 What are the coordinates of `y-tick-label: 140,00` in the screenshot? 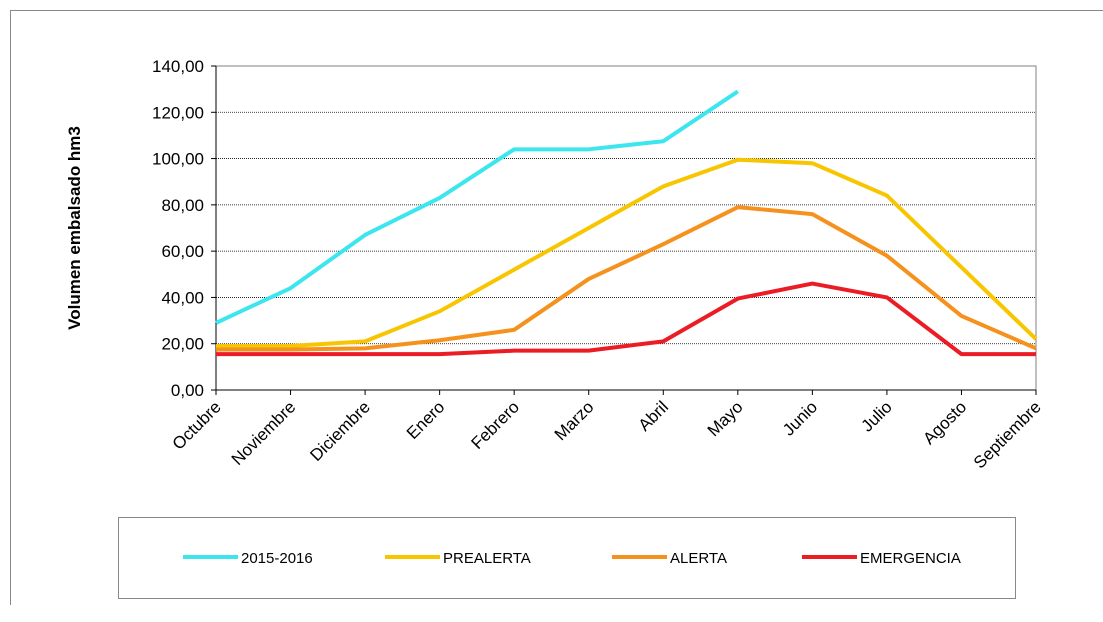 It's located at (178, 66).